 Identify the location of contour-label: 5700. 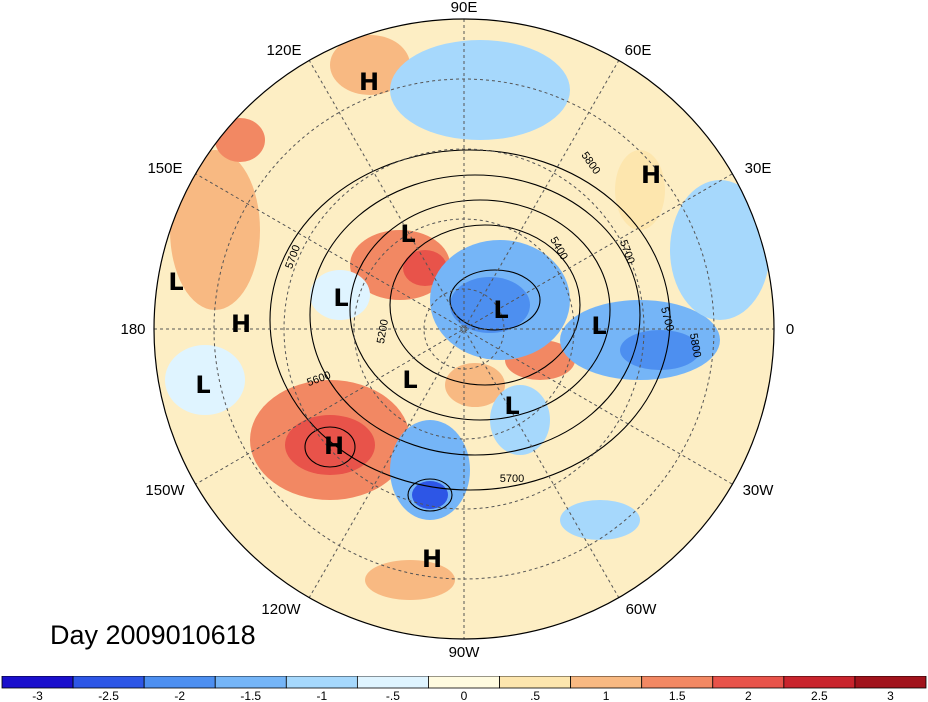
(512, 479).